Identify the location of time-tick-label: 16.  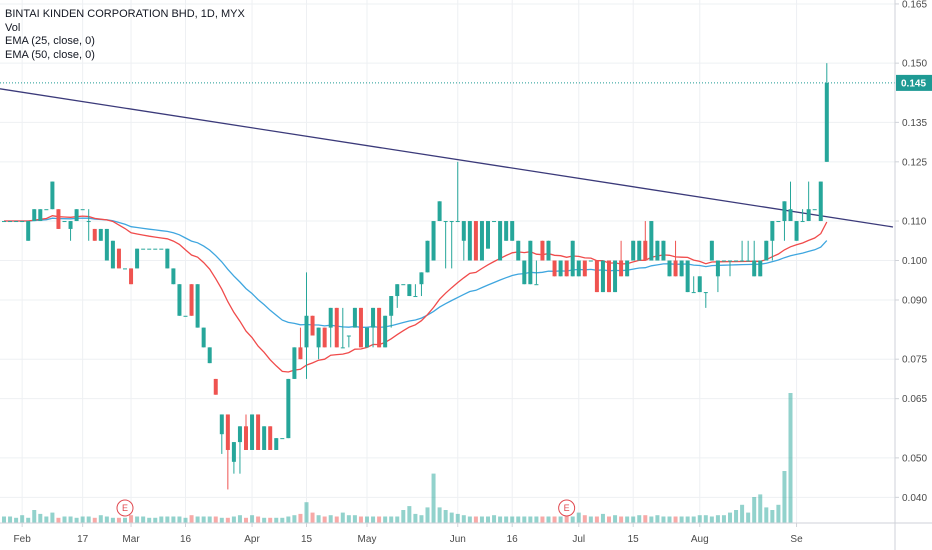
(186, 539).